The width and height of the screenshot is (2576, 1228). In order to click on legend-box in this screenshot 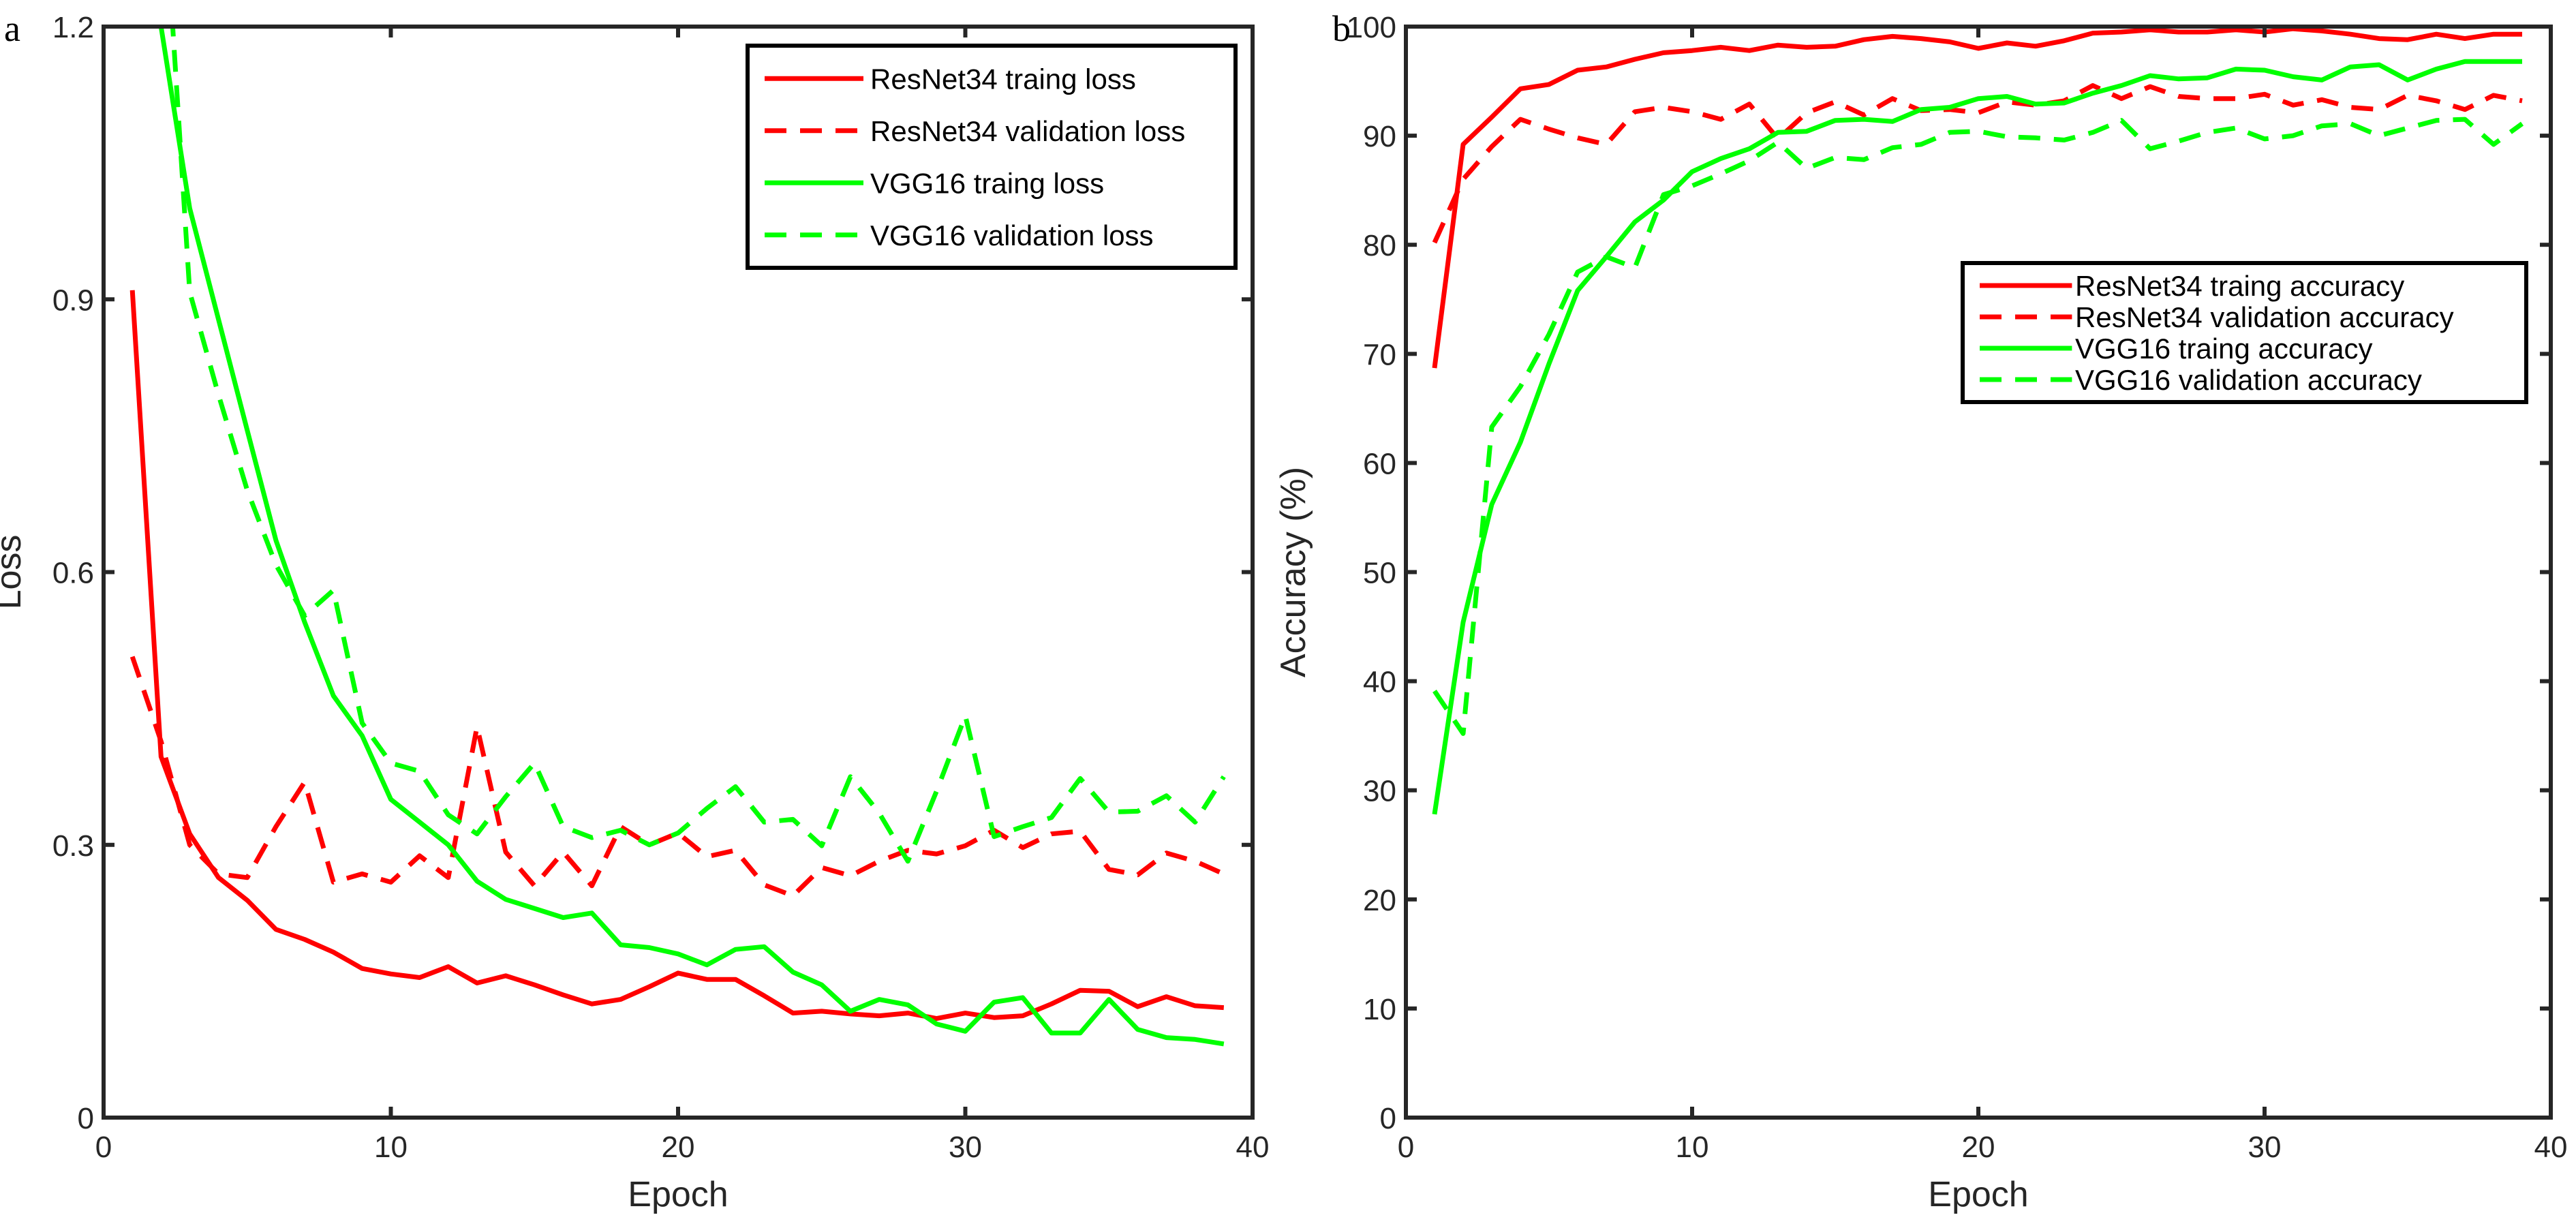, I will do `click(992, 157)`.